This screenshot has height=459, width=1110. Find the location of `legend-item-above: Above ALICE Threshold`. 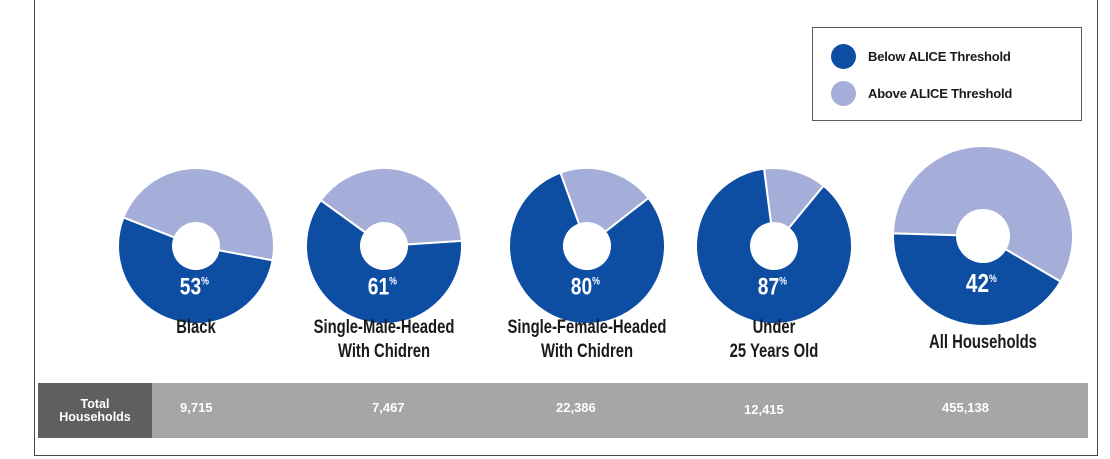

legend-item-above: Above ALICE Threshold is located at coordinates (921, 93).